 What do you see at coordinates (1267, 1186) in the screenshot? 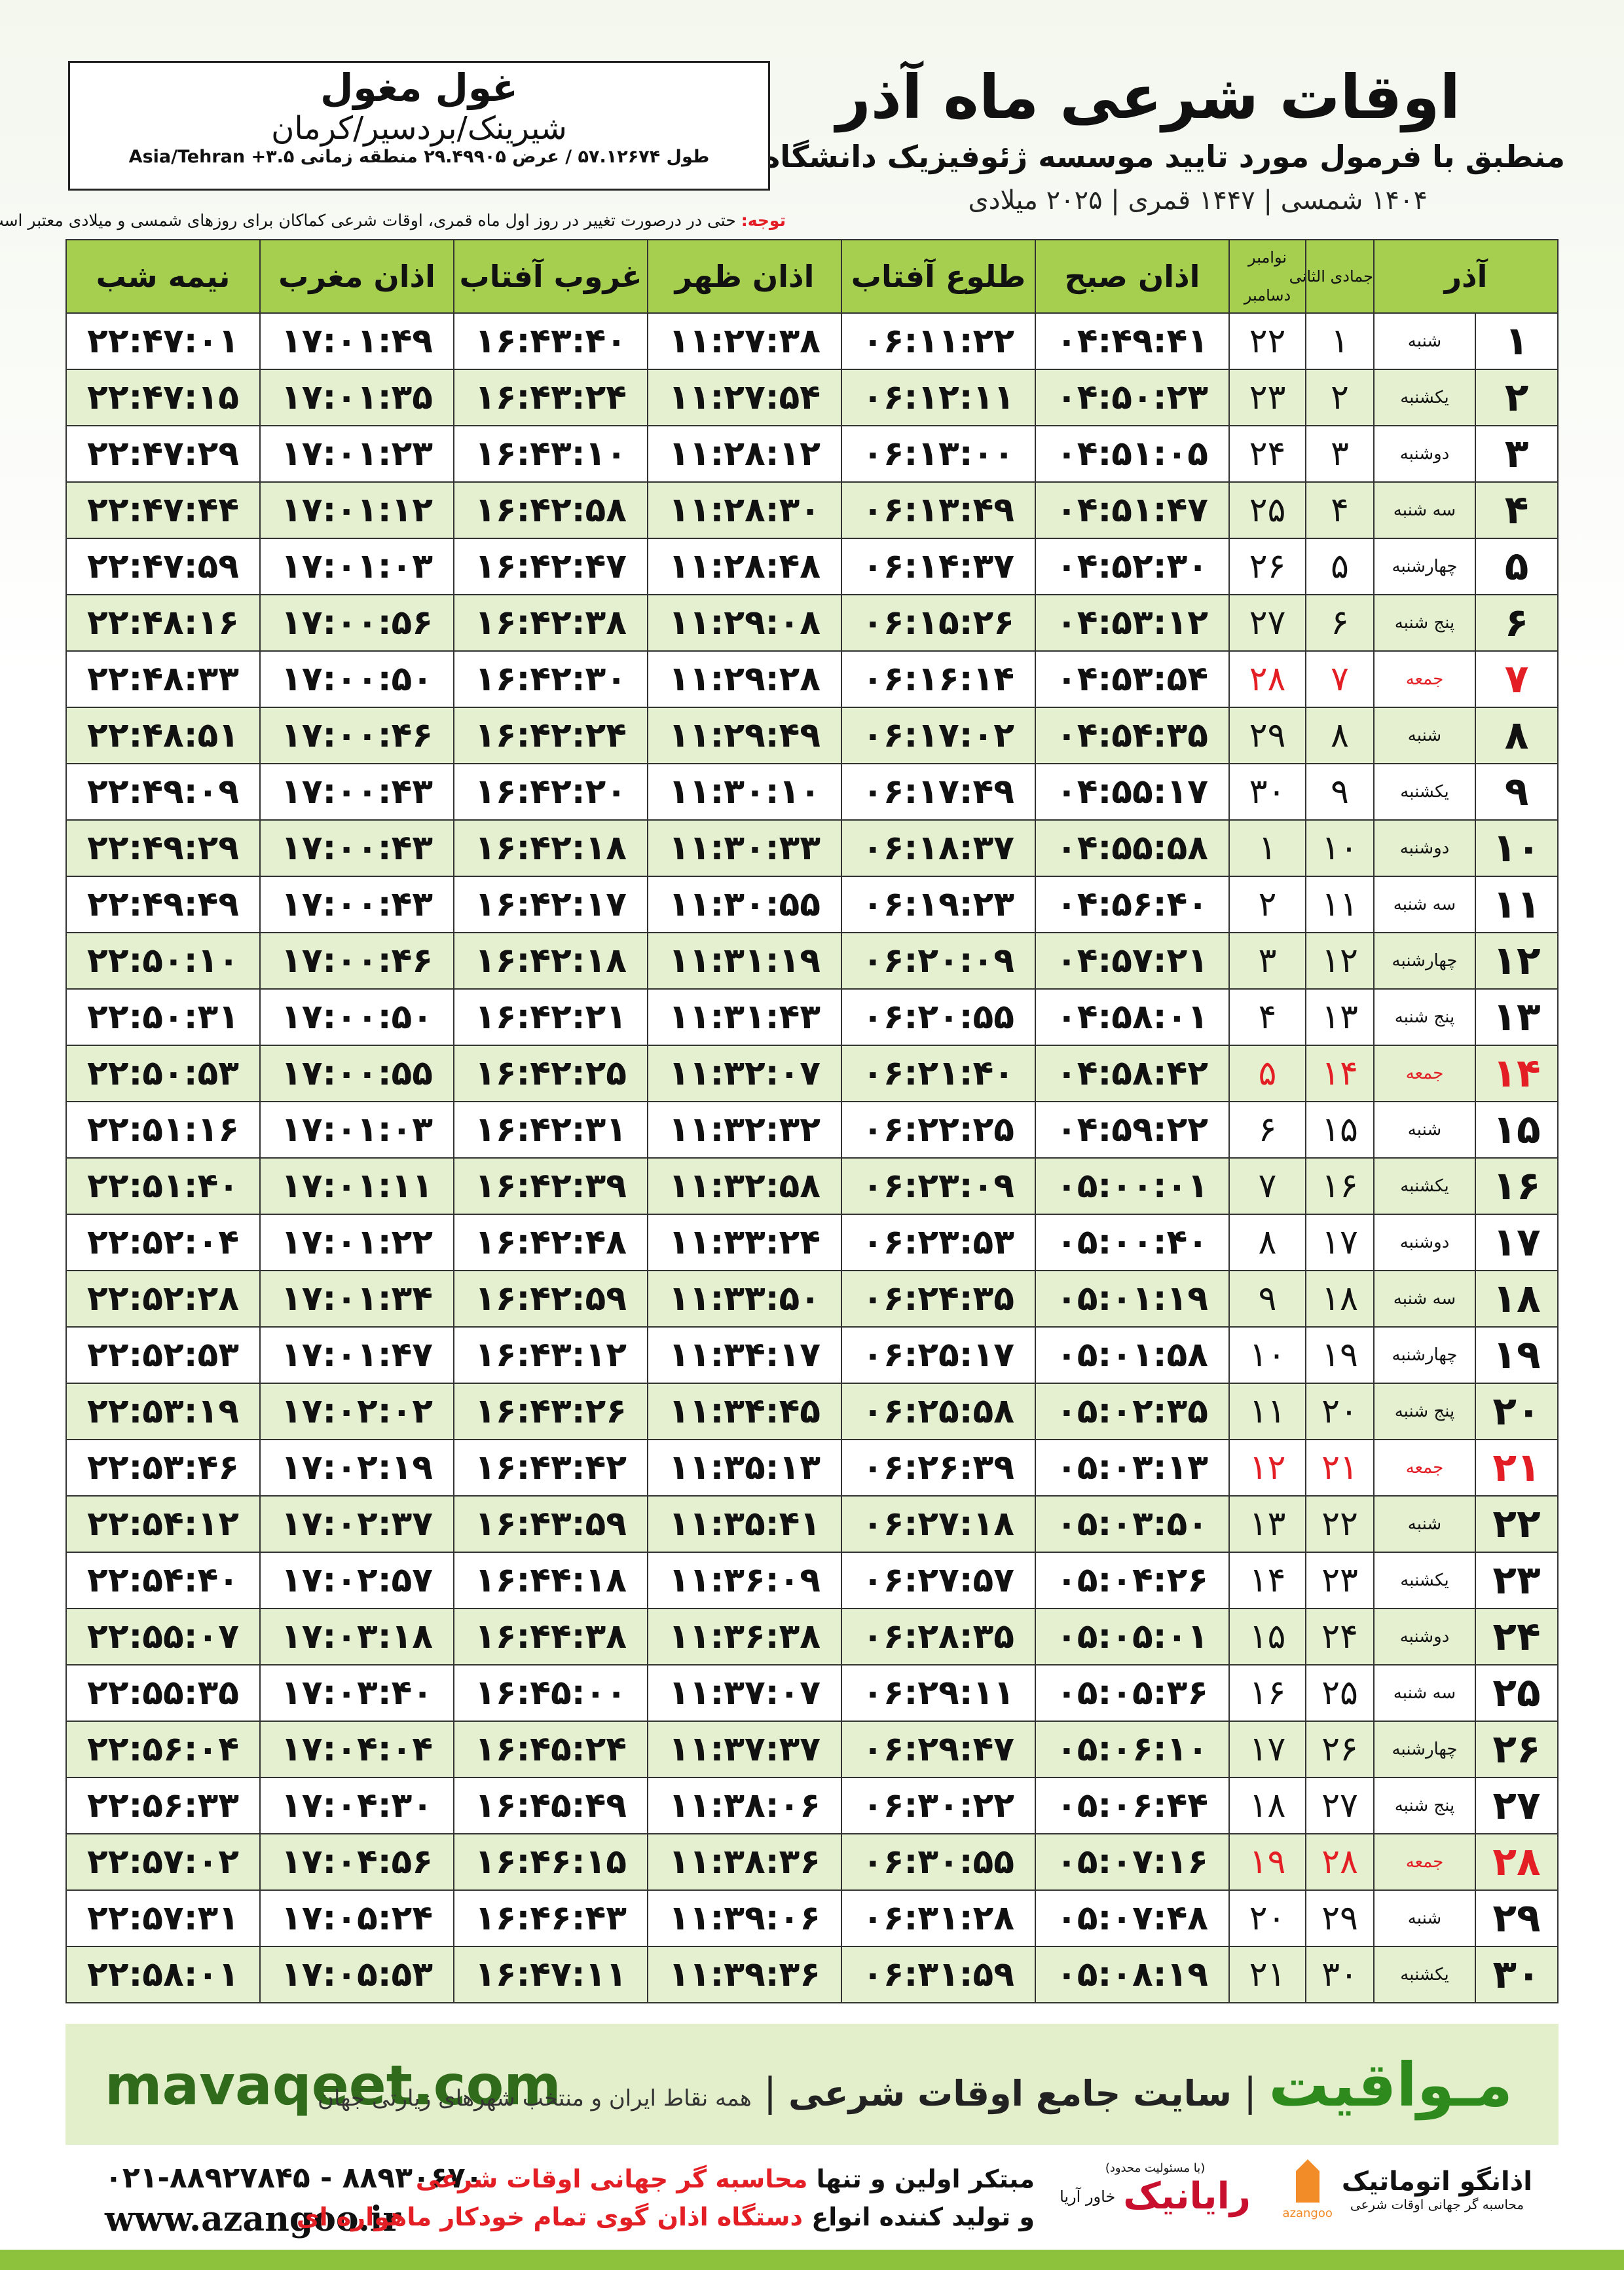
I see `greg-day: ۷` at bounding box center [1267, 1186].